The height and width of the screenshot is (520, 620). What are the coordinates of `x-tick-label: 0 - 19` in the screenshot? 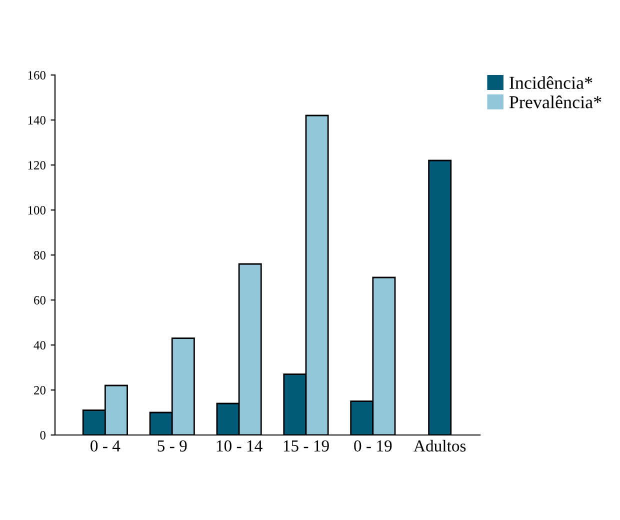 It's located at (373, 446).